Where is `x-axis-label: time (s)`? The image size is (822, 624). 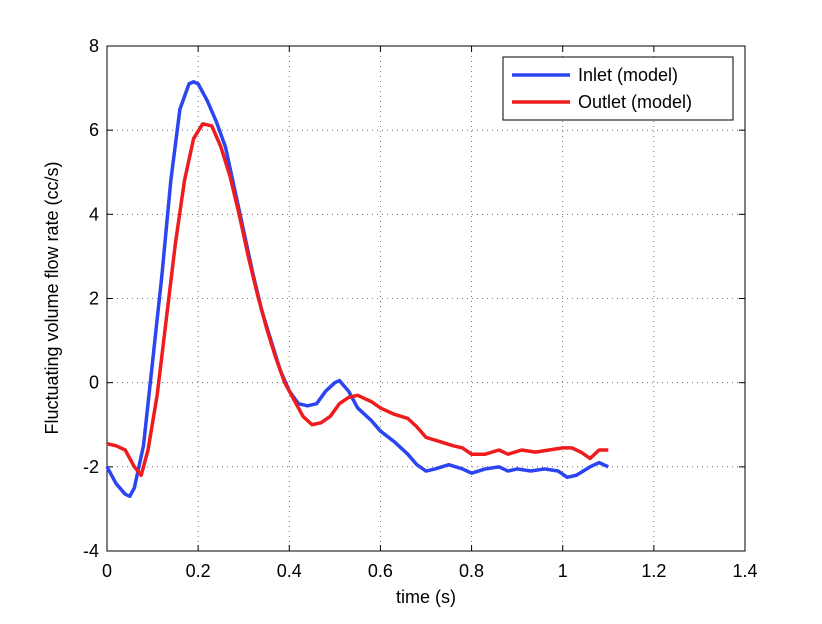
x-axis-label: time (s) is located at coordinates (426, 597).